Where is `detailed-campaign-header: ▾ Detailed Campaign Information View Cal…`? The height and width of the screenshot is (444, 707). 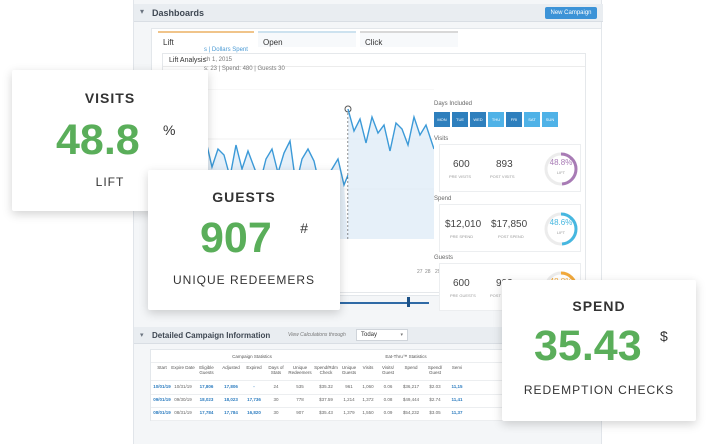 detailed-campaign-header: ▾ Detailed Campaign Information View Cal… is located at coordinates (368, 335).